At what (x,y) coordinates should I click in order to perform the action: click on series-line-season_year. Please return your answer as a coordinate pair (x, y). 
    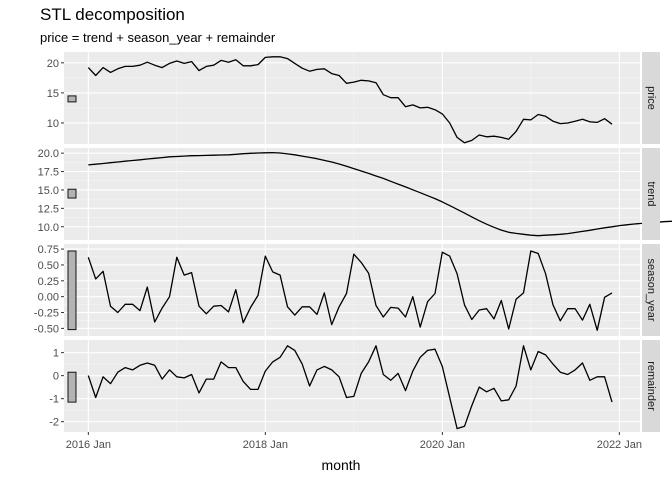
    Looking at the image, I should click on (350, 290).